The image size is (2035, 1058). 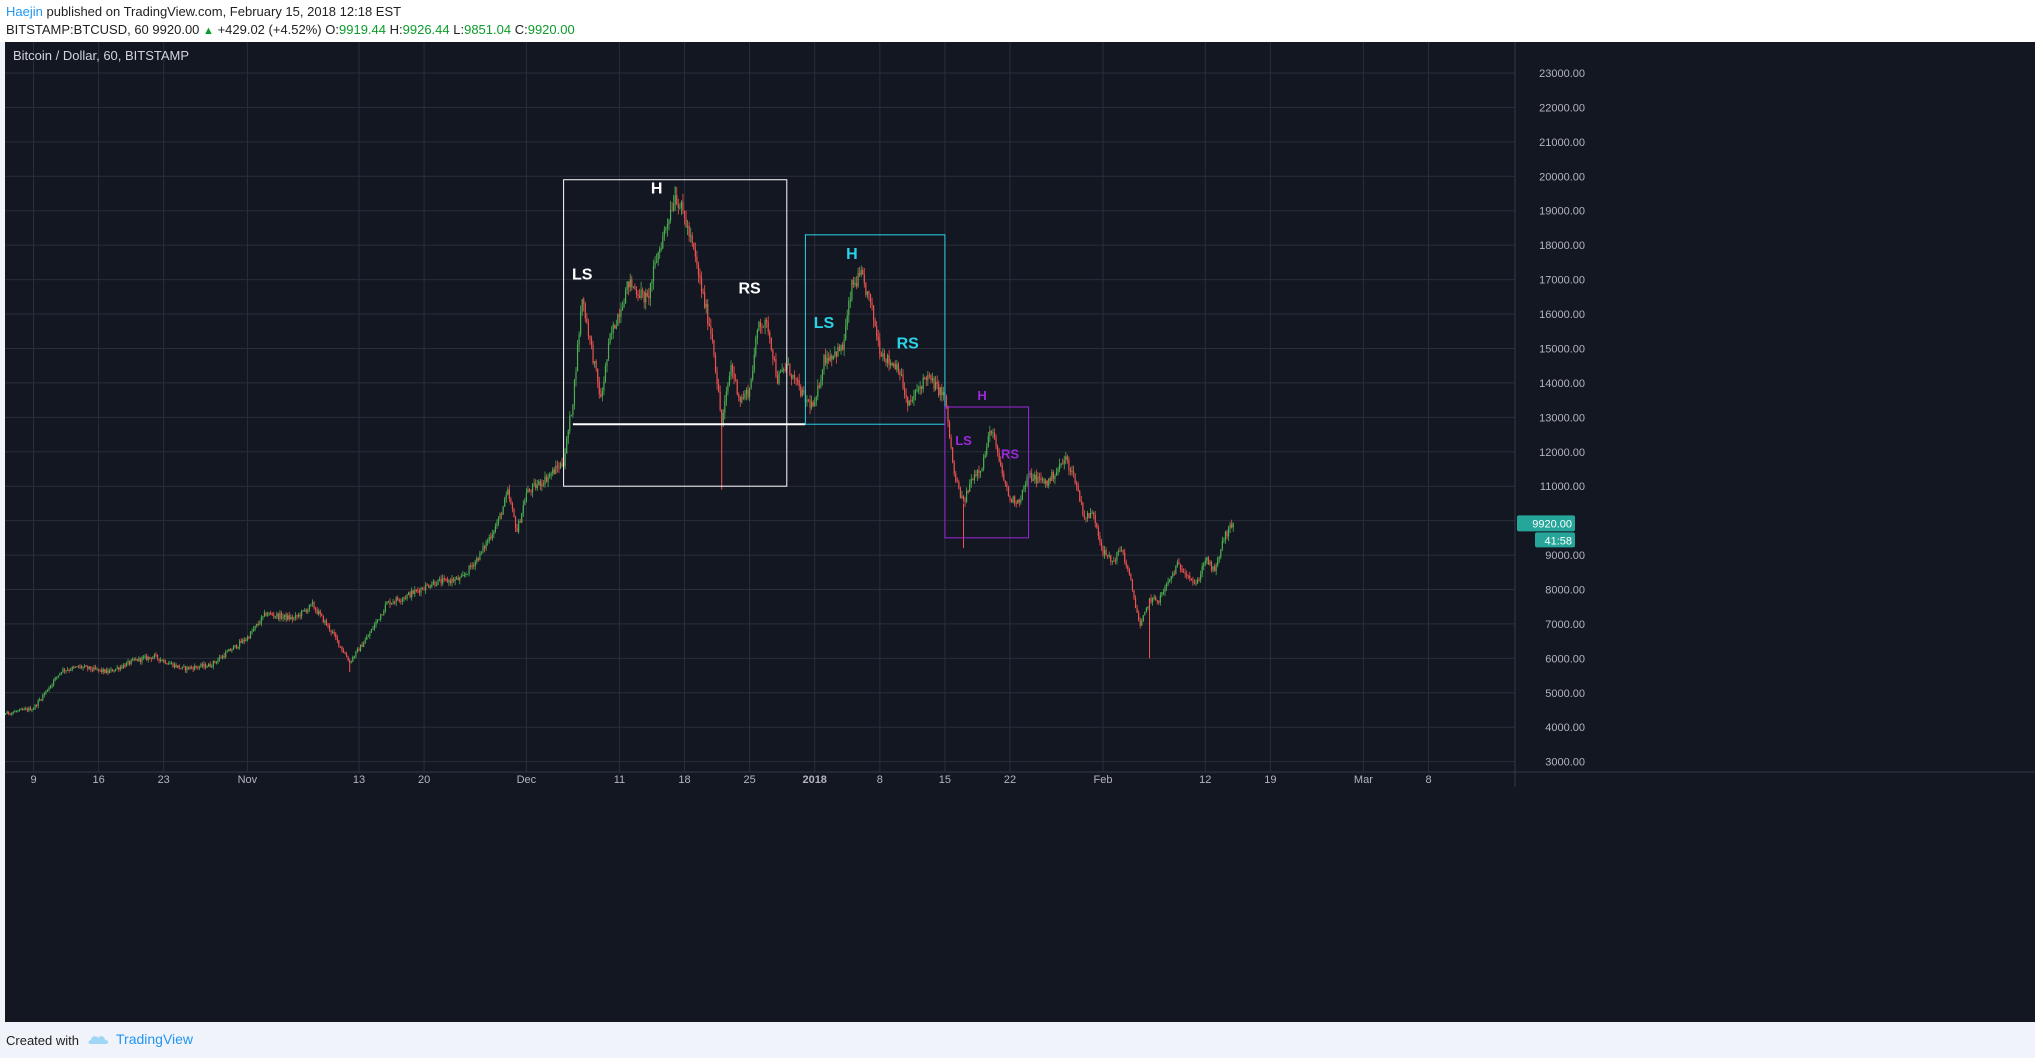 I want to click on cyan-pattern-box, so click(x=875, y=329).